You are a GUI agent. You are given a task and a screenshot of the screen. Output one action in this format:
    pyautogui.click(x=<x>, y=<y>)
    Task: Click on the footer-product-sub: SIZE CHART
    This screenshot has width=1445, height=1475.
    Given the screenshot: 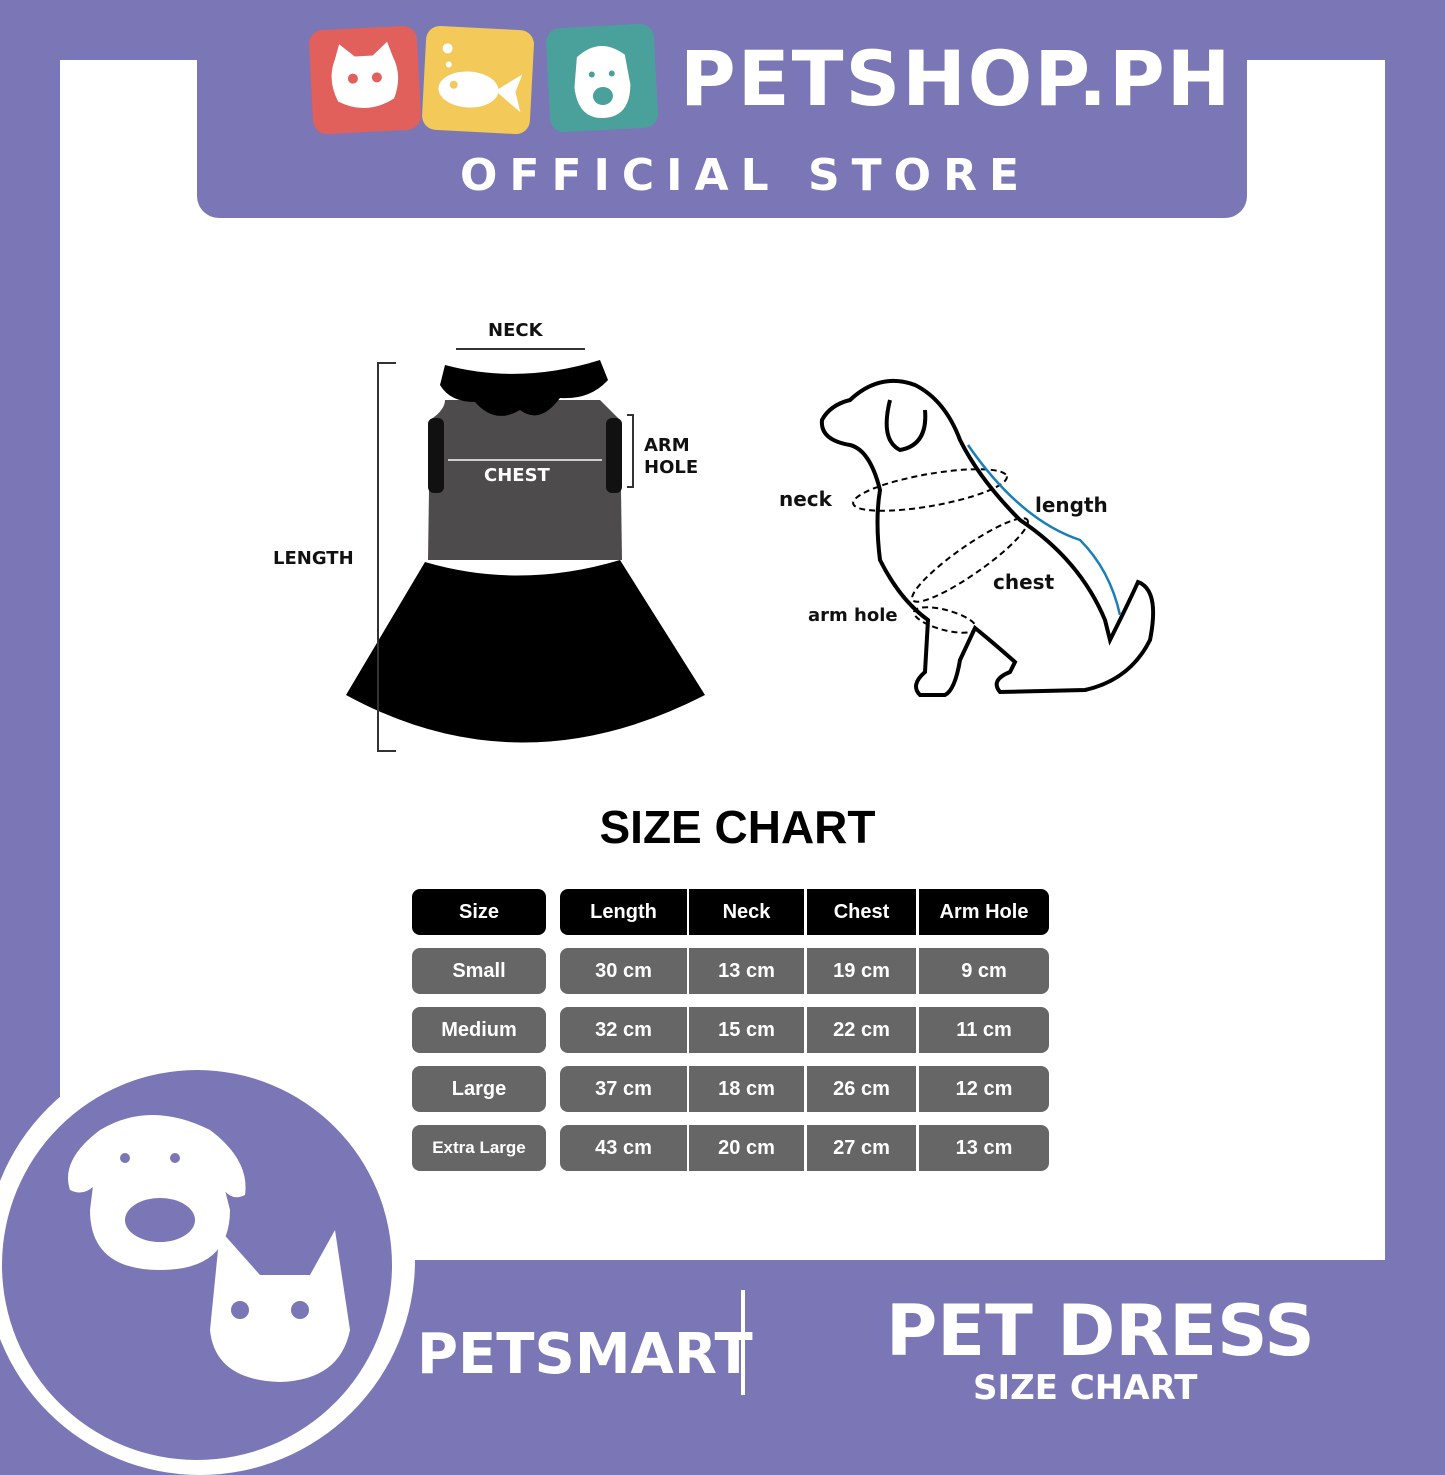 What is the action you would take?
    pyautogui.click(x=1085, y=1388)
    